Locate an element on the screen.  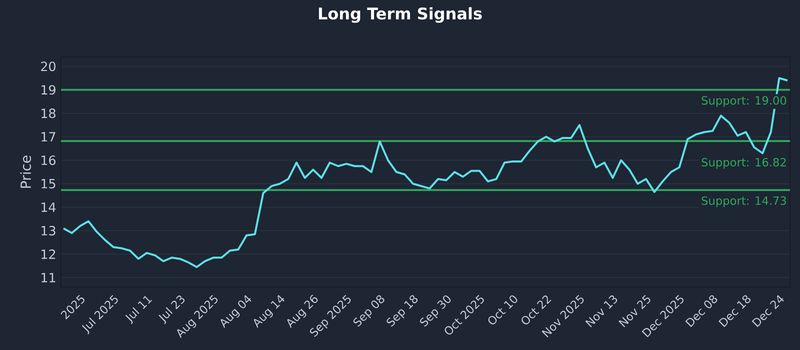
chart-title: Long Term Signals is located at coordinates (400, 15).